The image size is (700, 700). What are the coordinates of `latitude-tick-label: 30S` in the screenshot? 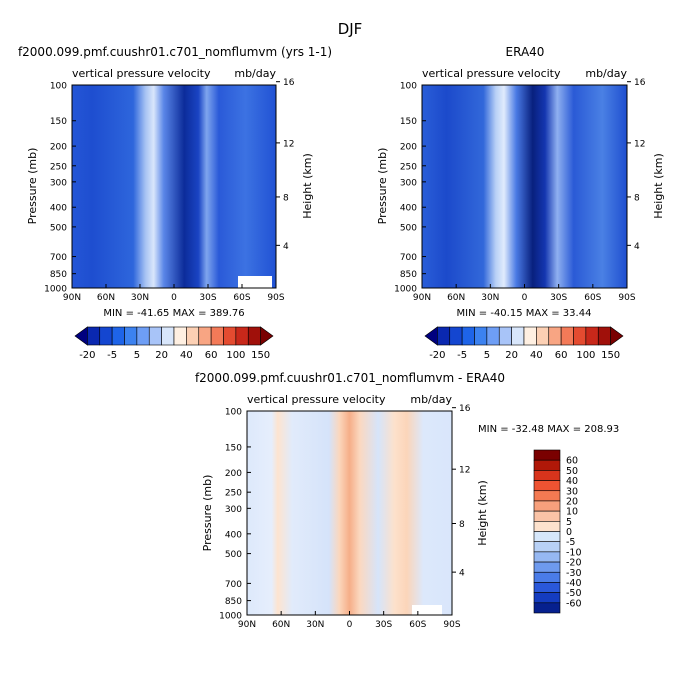 It's located at (558, 298).